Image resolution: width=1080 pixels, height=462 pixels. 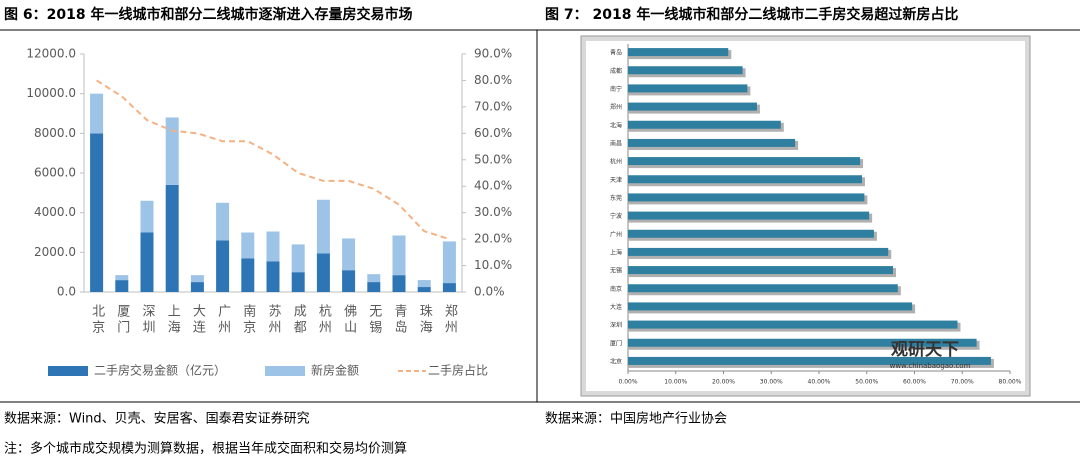 What do you see at coordinates (273, 160) in the screenshot?
I see `line` at bounding box center [273, 160].